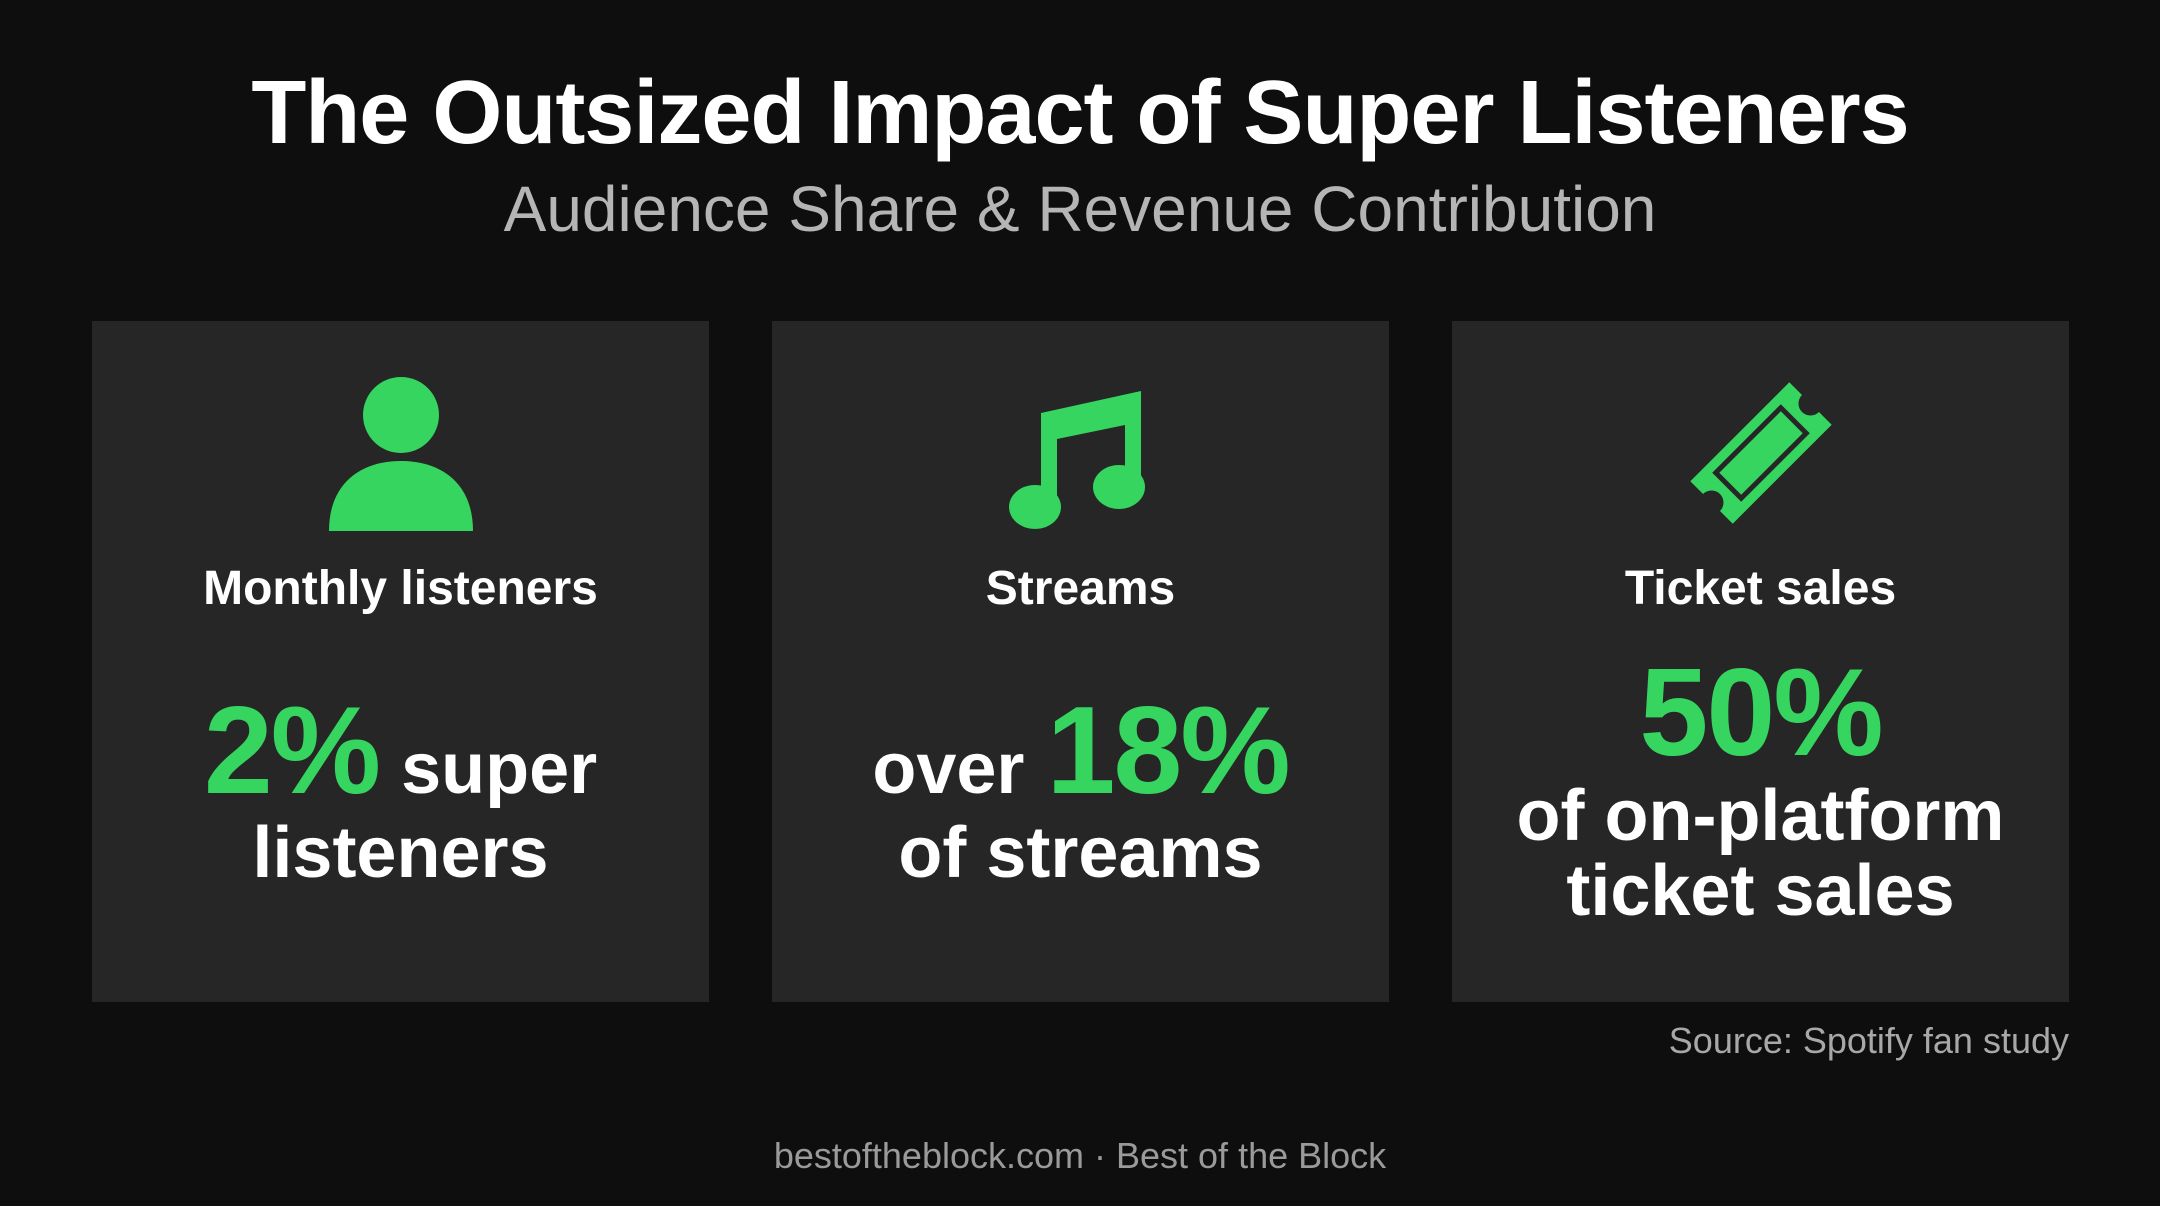  I want to click on stat-line: of streams, so click(1080, 854).